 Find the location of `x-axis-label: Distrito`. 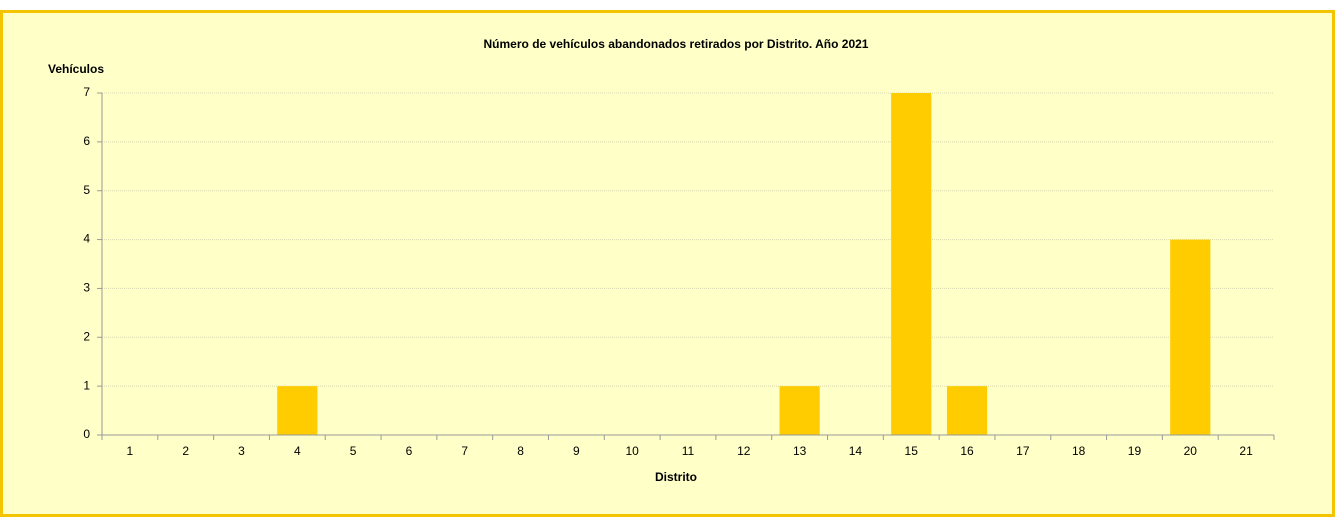

x-axis-label: Distrito is located at coordinates (676, 477).